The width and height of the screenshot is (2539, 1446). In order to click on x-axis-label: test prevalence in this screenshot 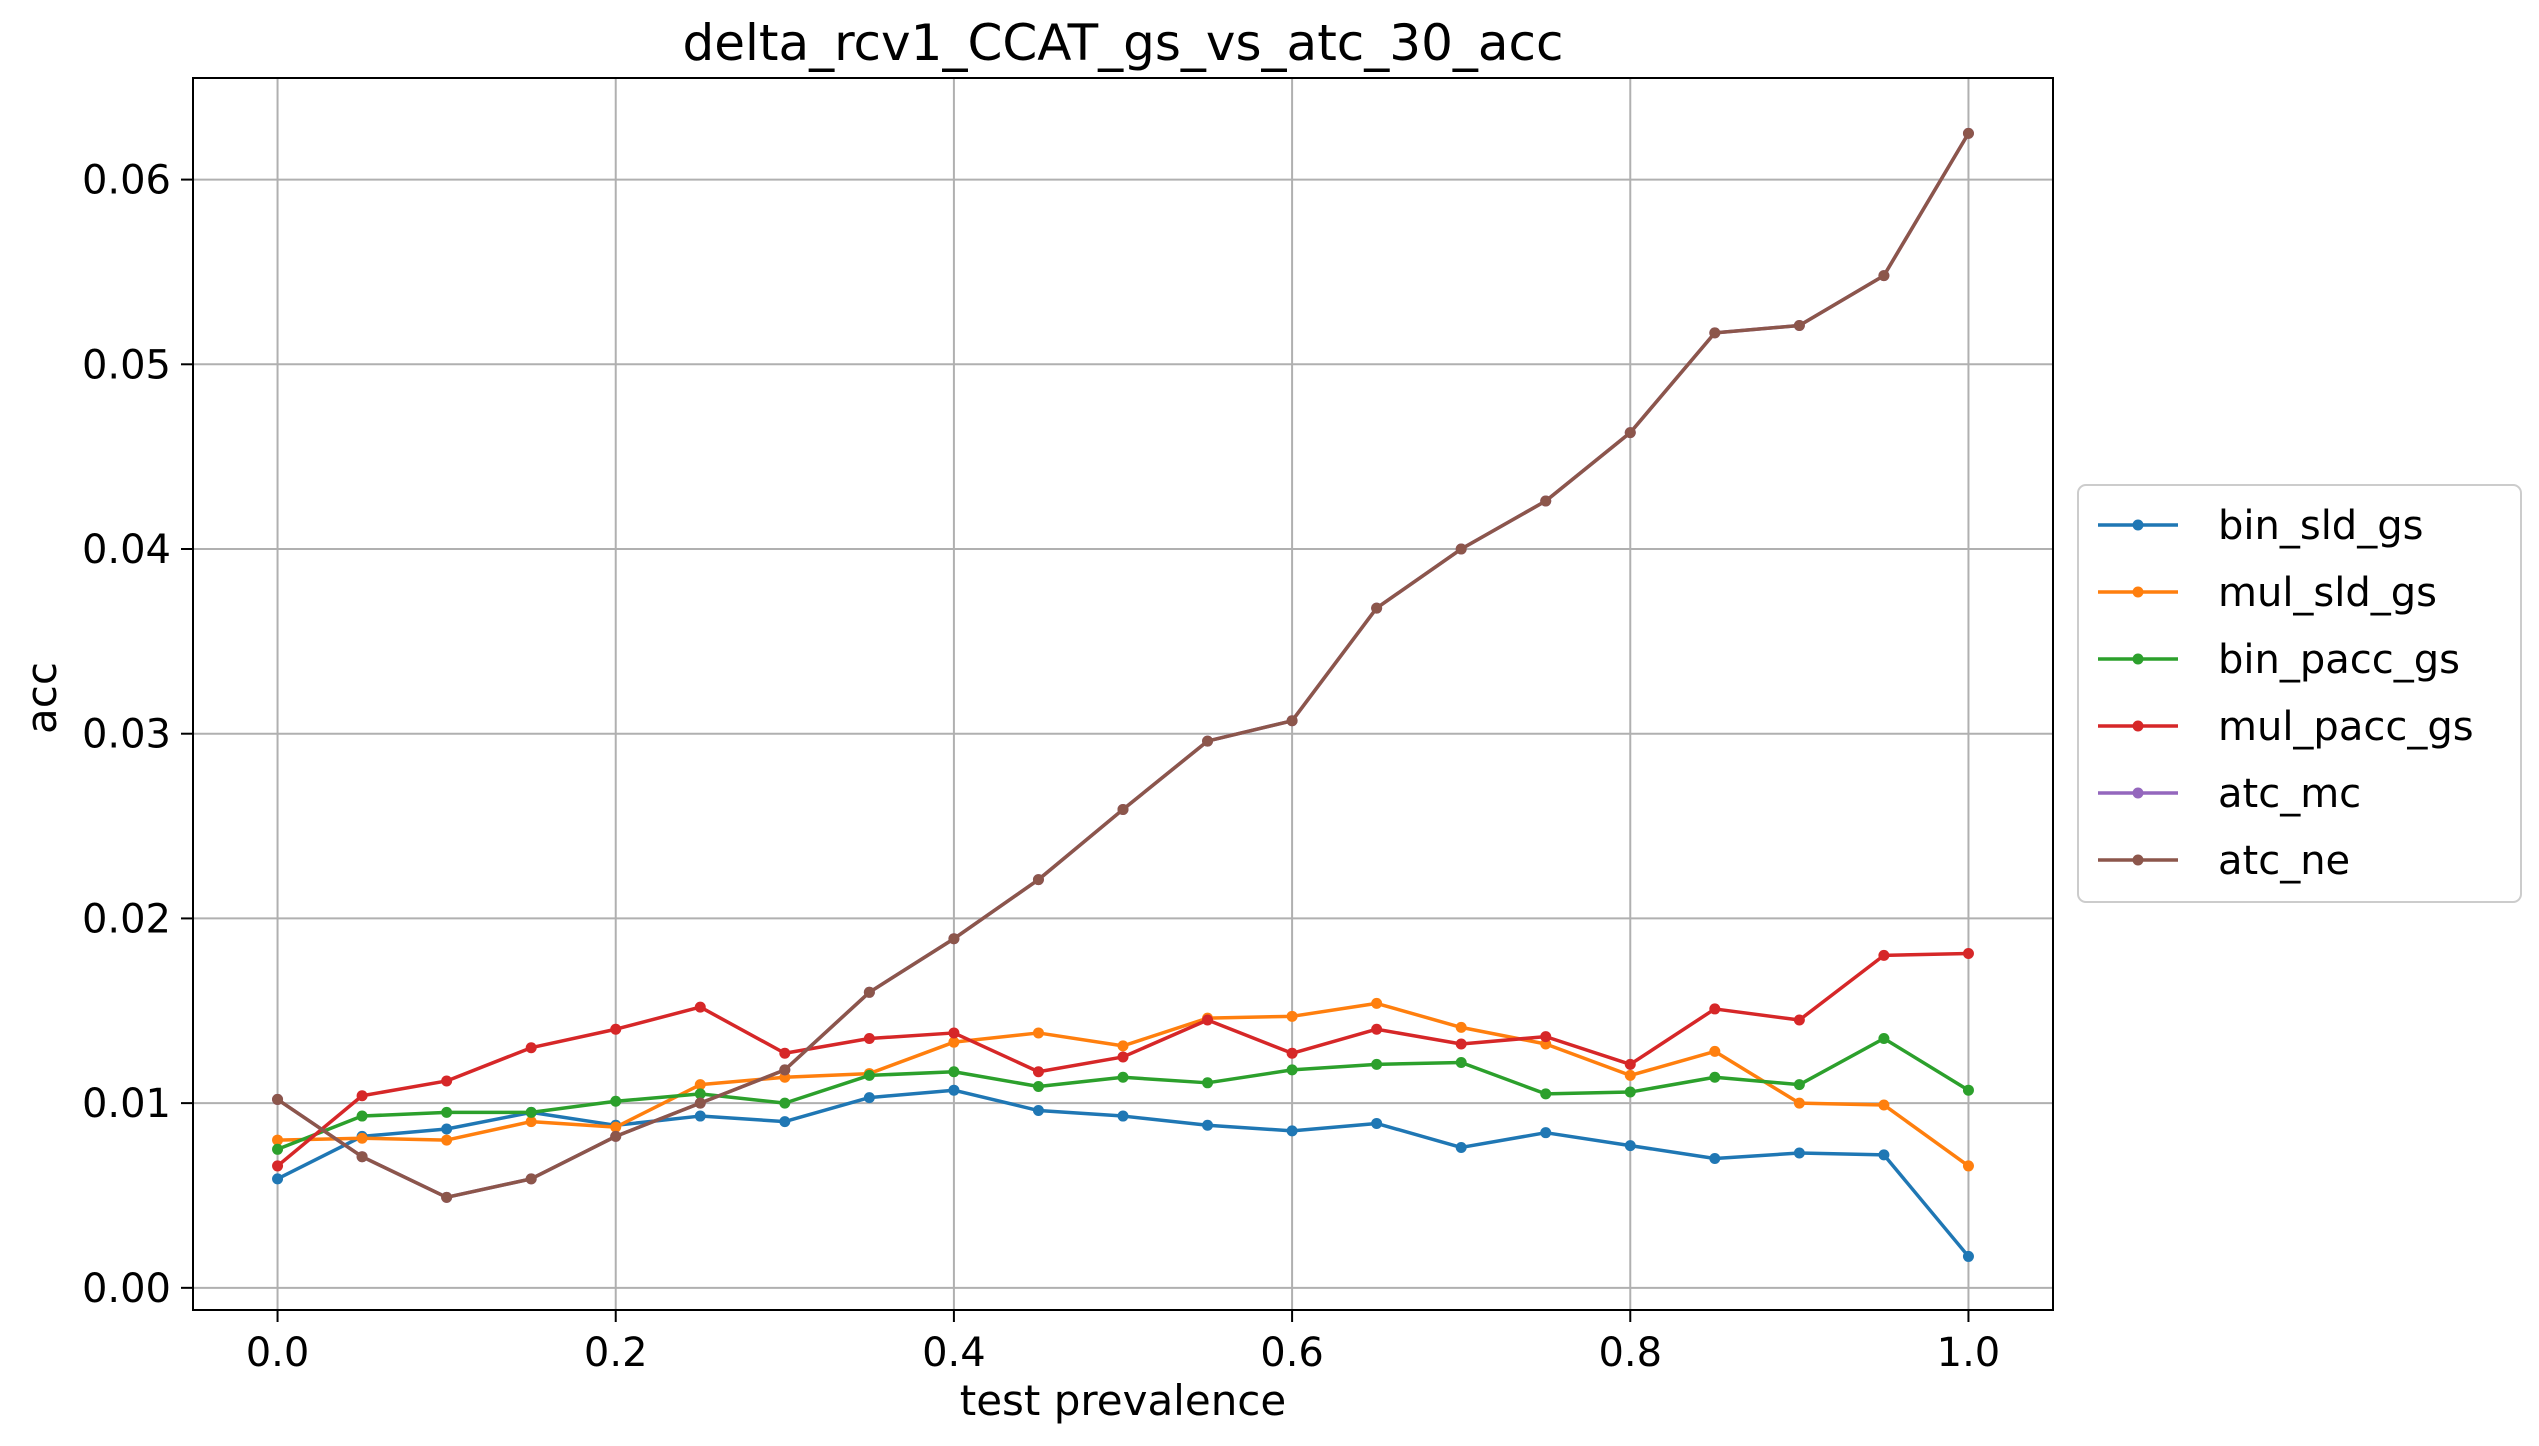, I will do `click(1123, 1400)`.